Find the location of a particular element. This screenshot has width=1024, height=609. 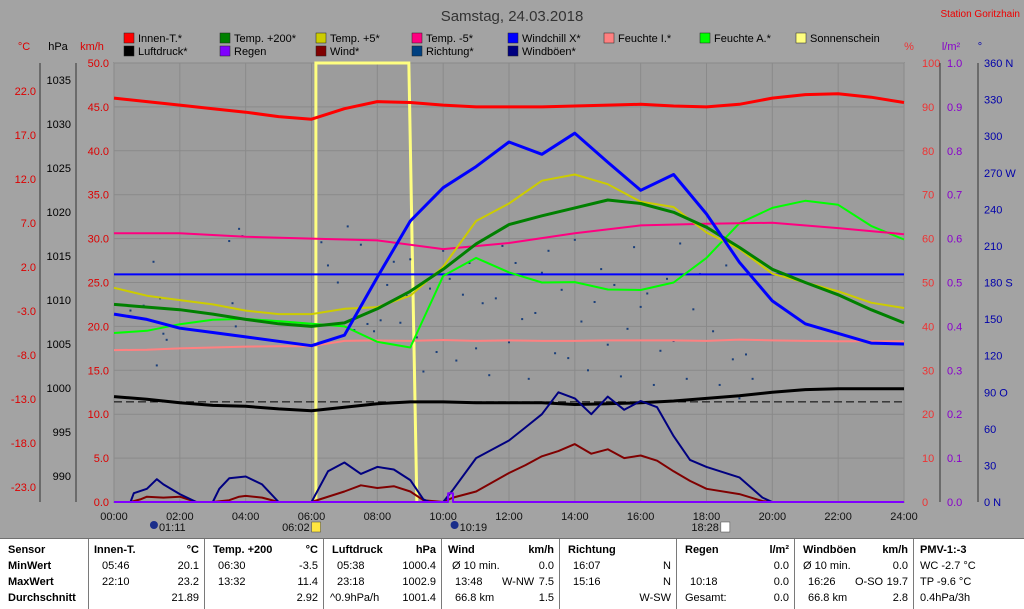

stats-regen-r1: 0.0 is located at coordinates (781, 566).